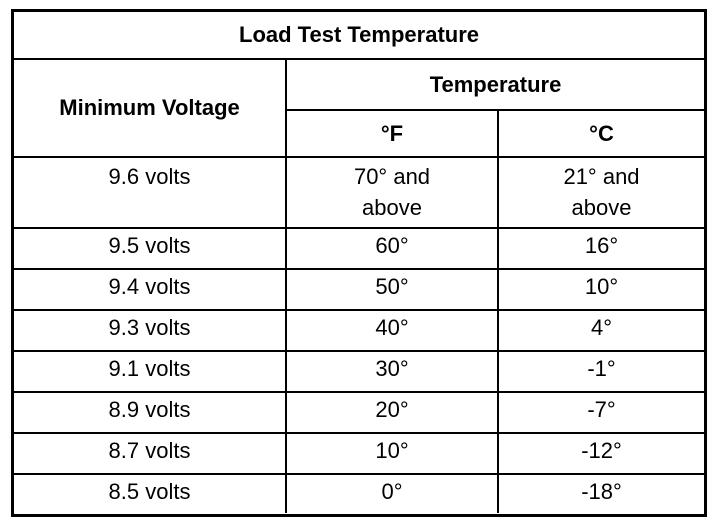 This screenshot has width=720, height=526. Describe the element at coordinates (392, 192) in the screenshot. I see `fahrenheit-cell: 70° and above` at that location.